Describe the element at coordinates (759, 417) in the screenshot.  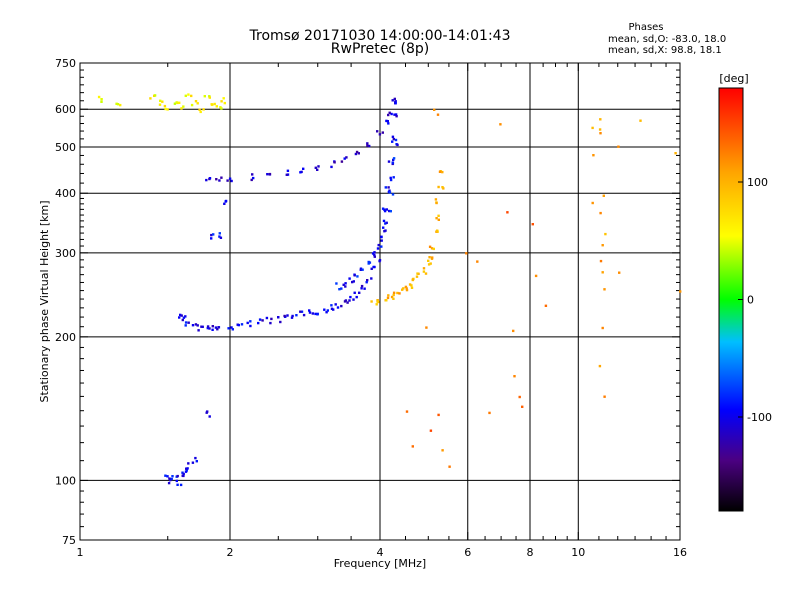
I see `colorbar-tick-label--100: -100` at that location.